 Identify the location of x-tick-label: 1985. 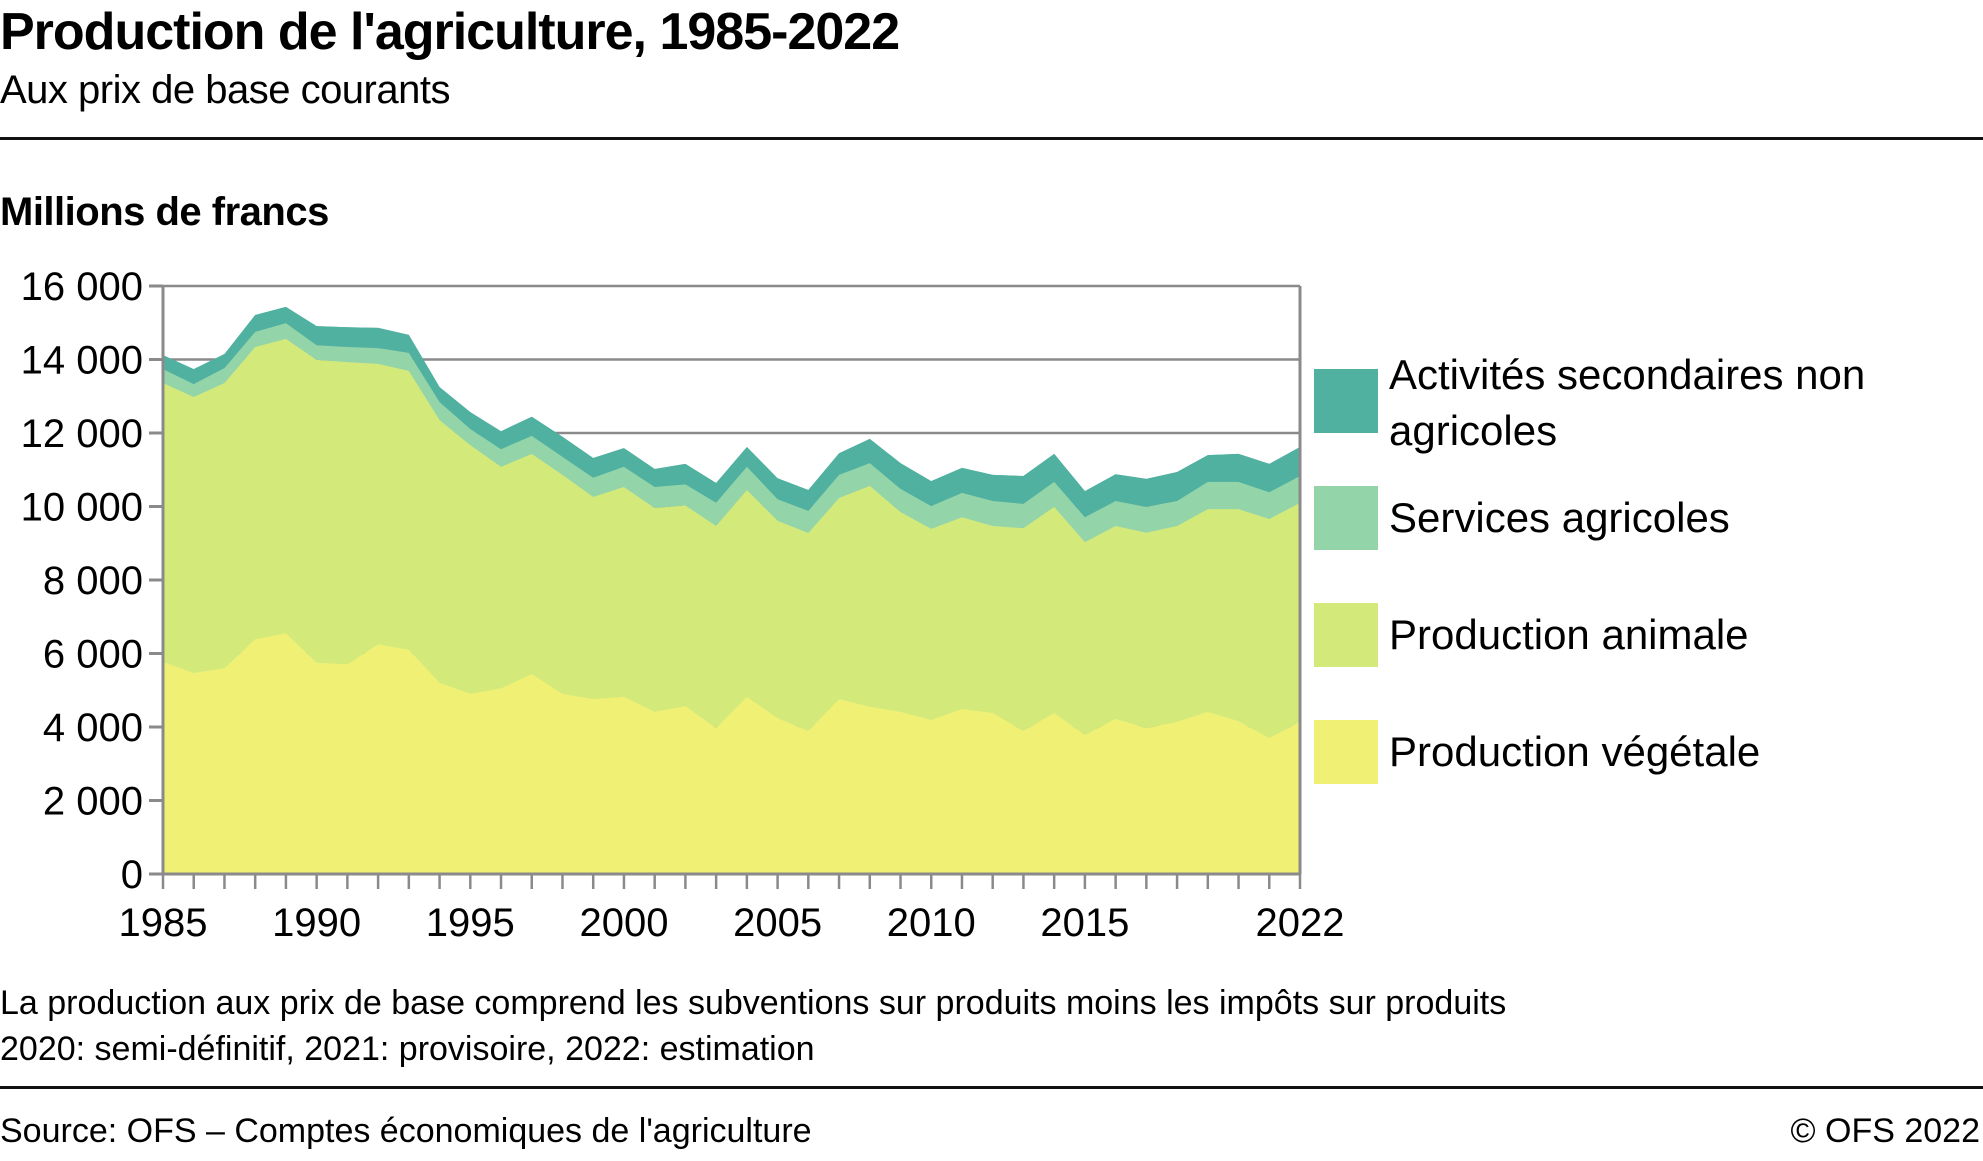
(163, 923).